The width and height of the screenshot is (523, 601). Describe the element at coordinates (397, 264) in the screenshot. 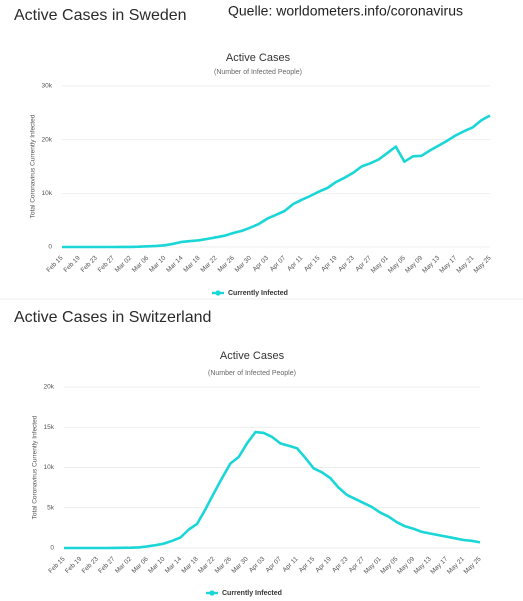

I see `x-tick-label: May 05` at that location.